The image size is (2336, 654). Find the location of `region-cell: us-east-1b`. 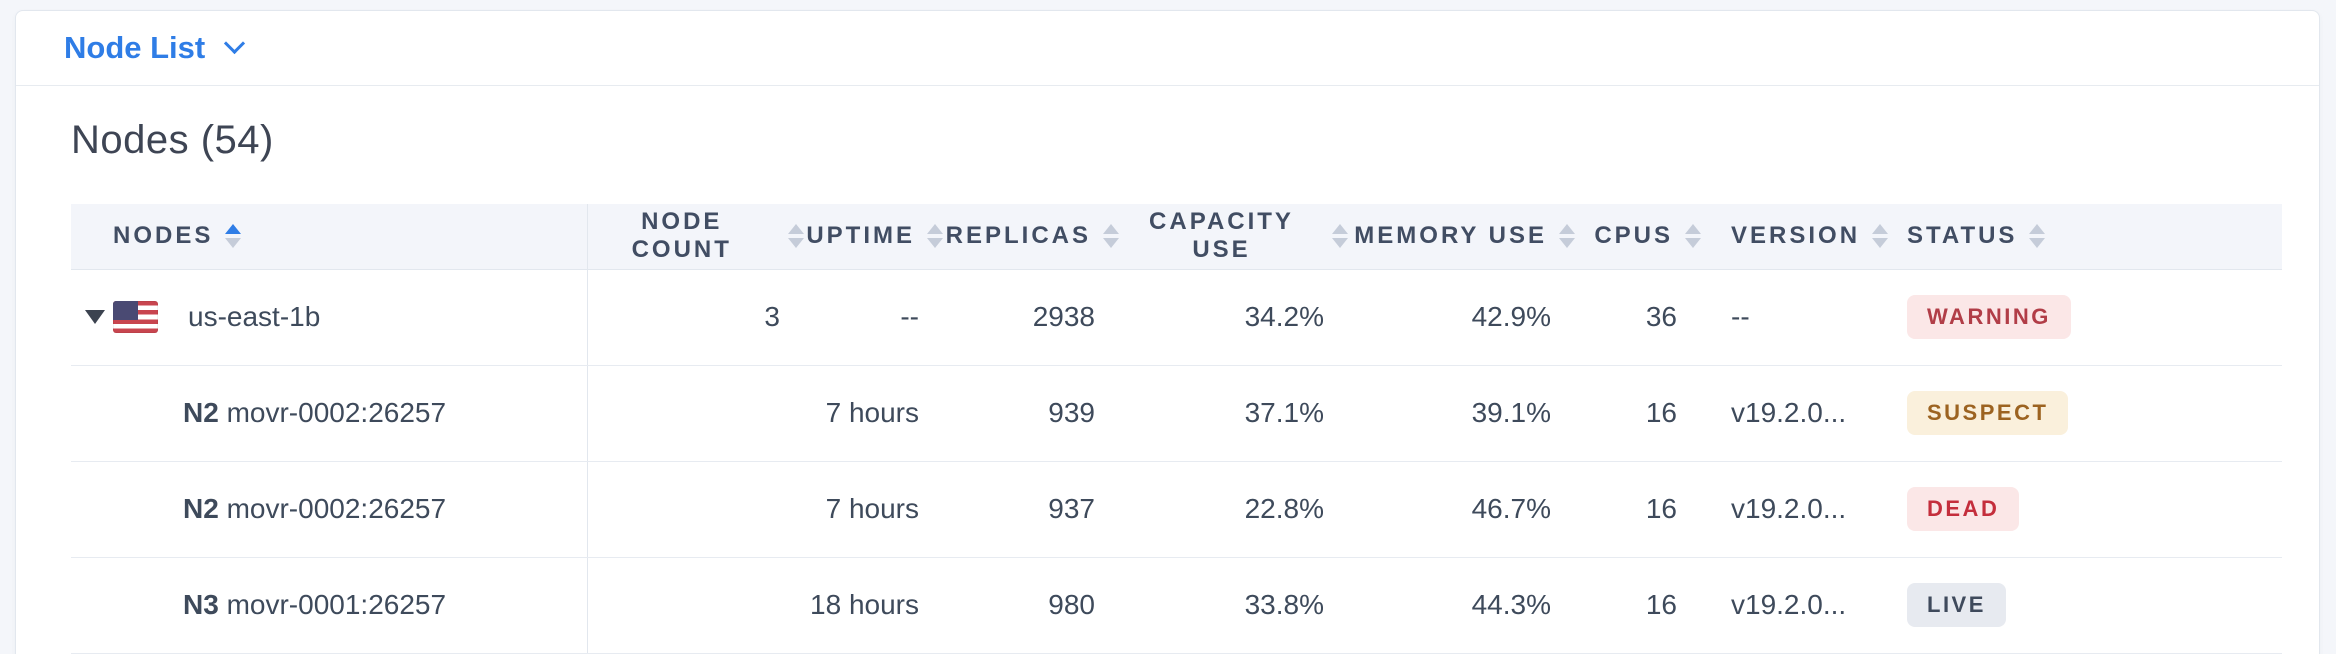

region-cell: us-east-1b is located at coordinates (329, 317).